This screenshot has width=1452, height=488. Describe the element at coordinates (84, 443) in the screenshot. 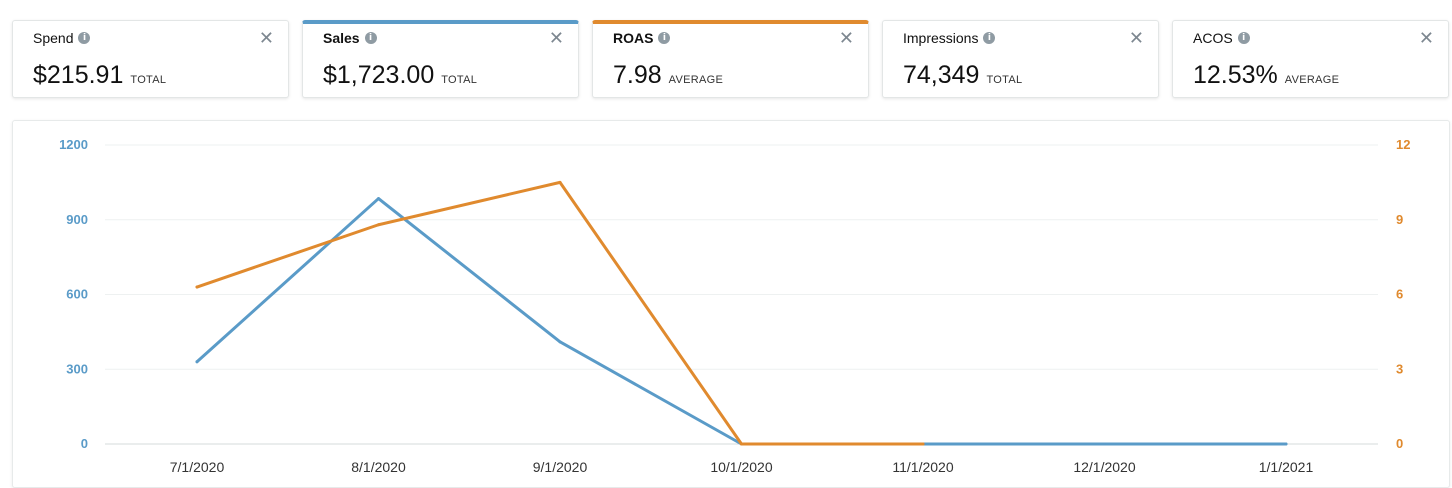

I see `y-left-tick-label: 0` at that location.